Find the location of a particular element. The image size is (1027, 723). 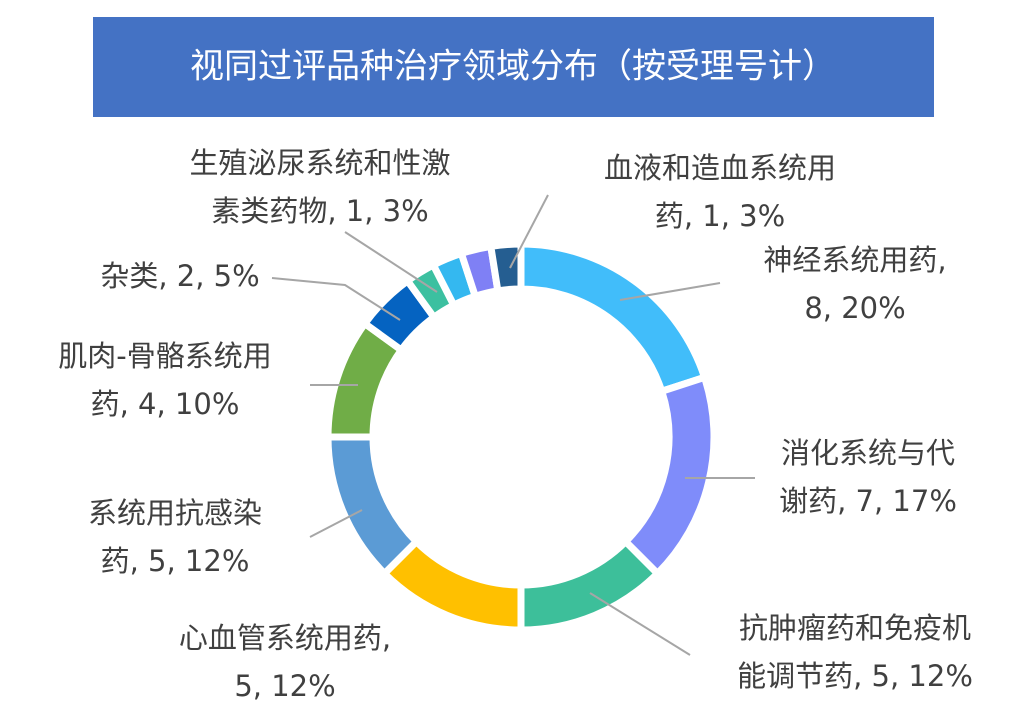

data-label: 药, 5, 12% is located at coordinates (175, 561).